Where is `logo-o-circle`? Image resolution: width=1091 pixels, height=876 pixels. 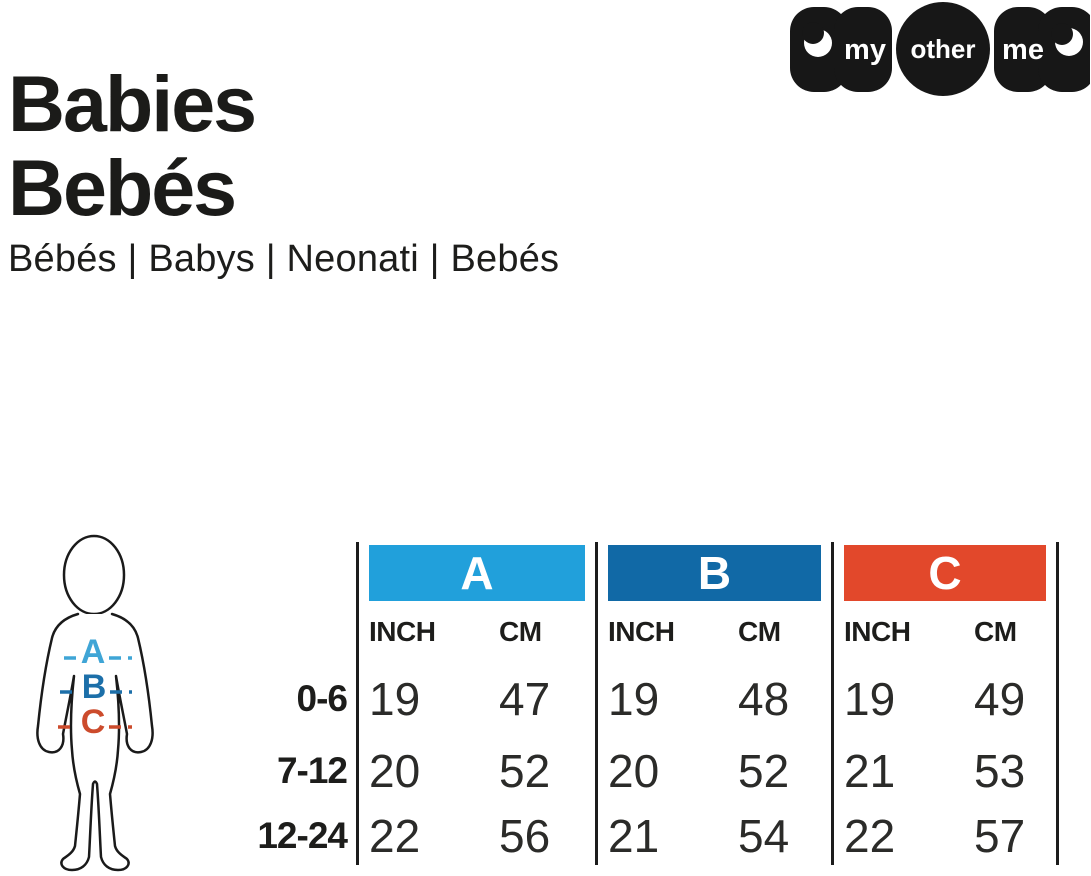
logo-o-circle is located at coordinates (943, 49).